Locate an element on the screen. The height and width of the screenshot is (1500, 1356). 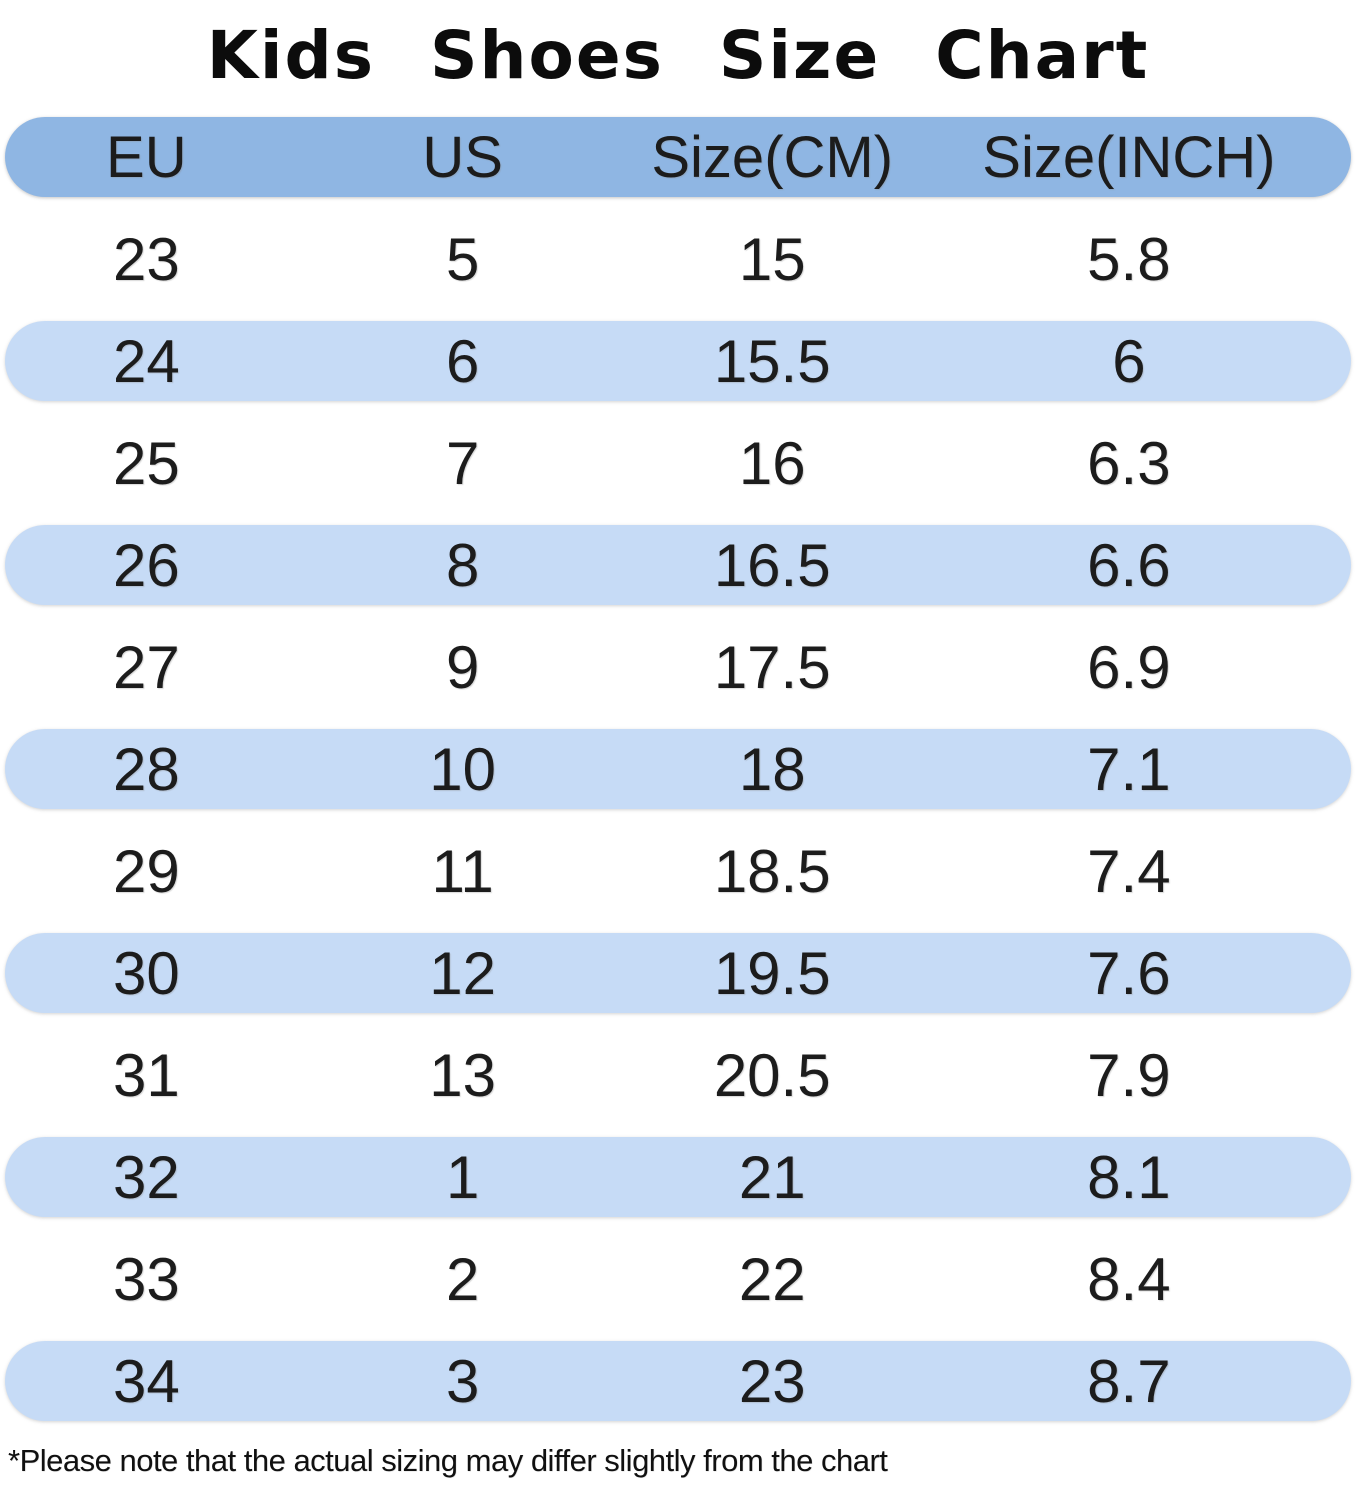
cell-cm: 23 is located at coordinates (772, 1381).